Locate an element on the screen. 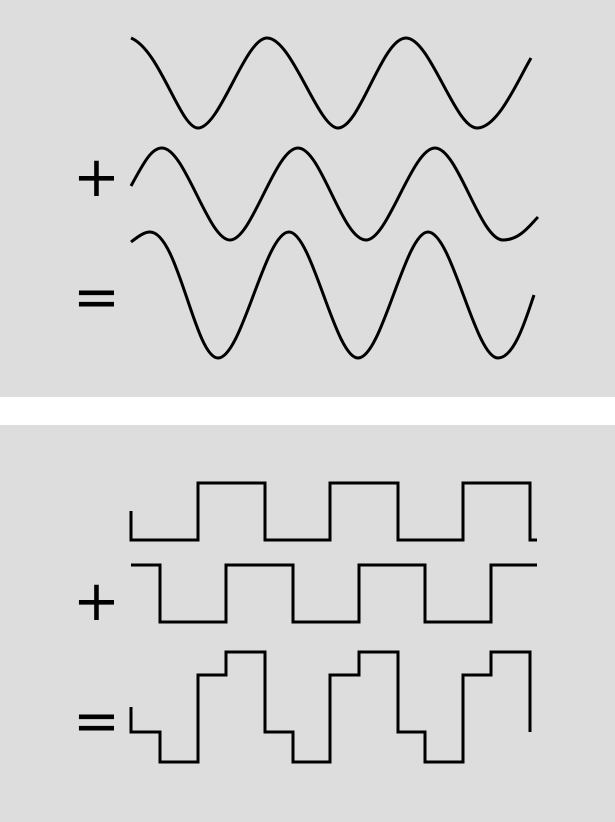  sine-wave-sum is located at coordinates (333, 295).